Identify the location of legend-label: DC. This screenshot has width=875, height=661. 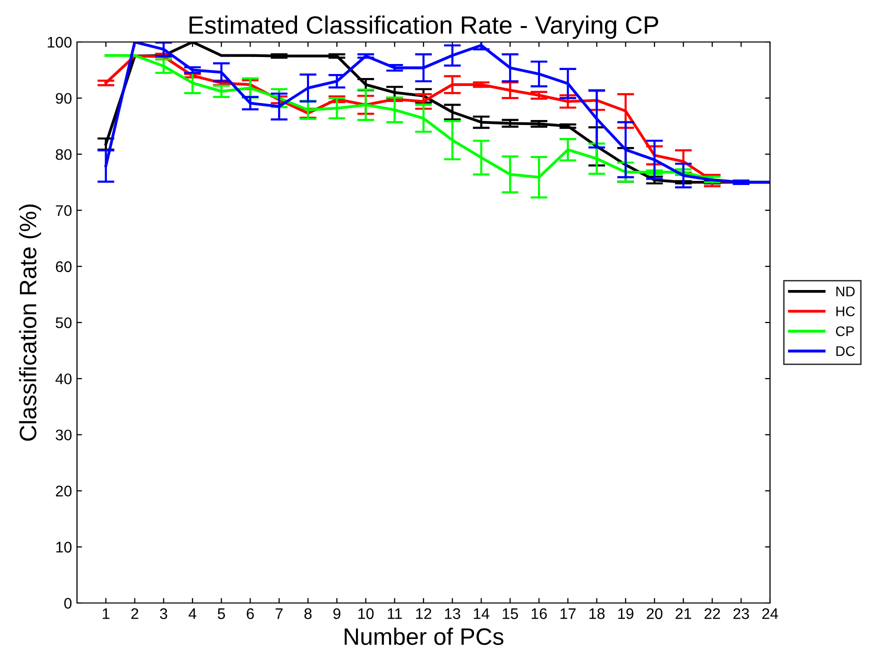
(845, 351).